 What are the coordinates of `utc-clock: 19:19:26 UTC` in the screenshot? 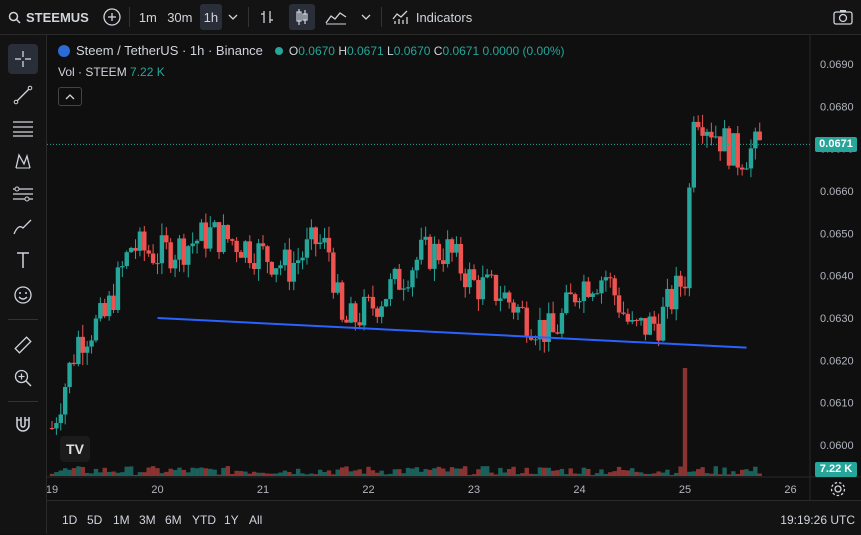 It's located at (817, 520).